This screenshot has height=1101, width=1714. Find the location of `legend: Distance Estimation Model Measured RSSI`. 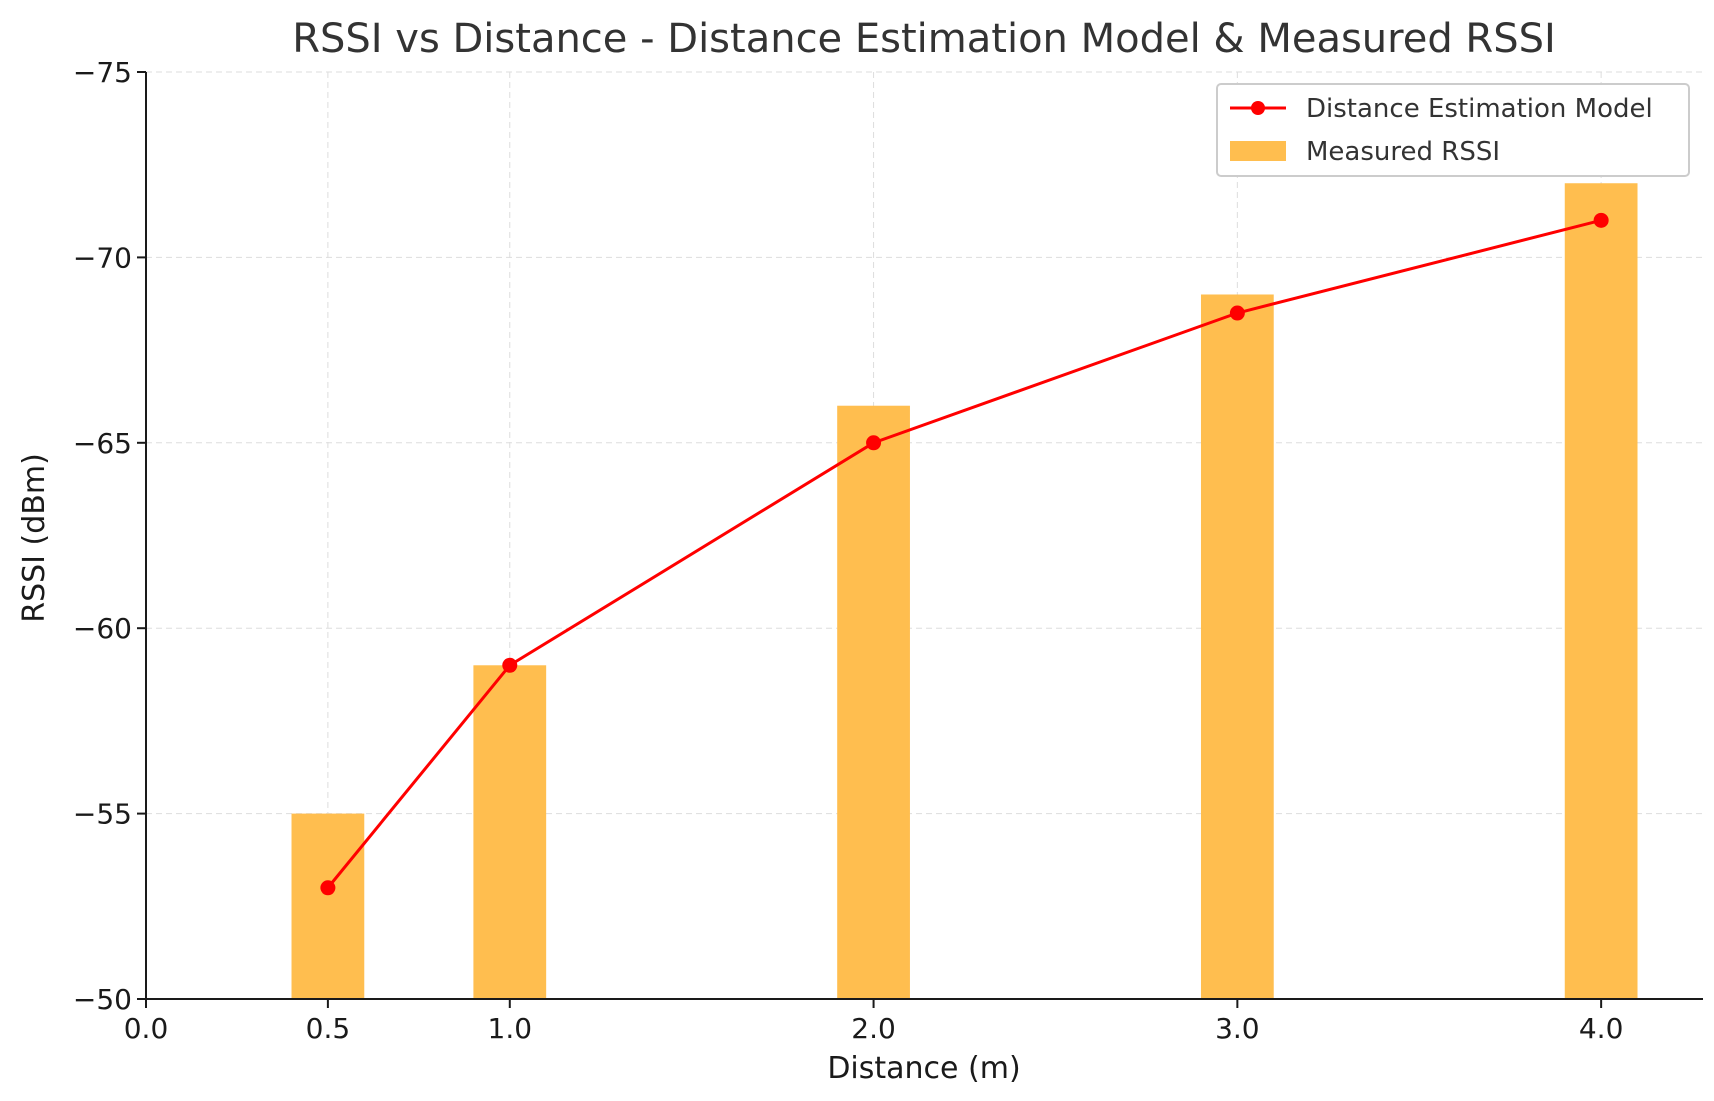

legend: Distance Estimation Model Measured RSSI is located at coordinates (1453, 130).